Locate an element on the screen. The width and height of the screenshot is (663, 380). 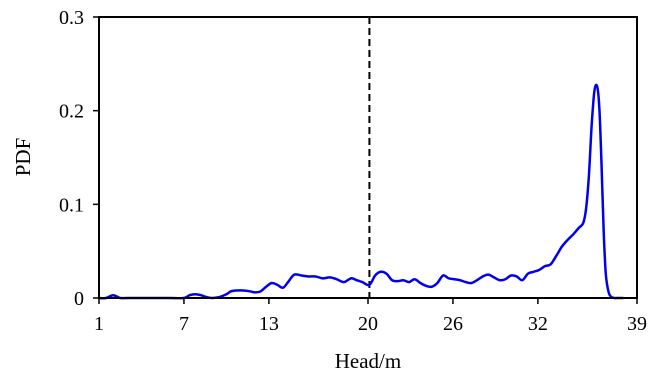
x-tick-label: 32 is located at coordinates (538, 324).